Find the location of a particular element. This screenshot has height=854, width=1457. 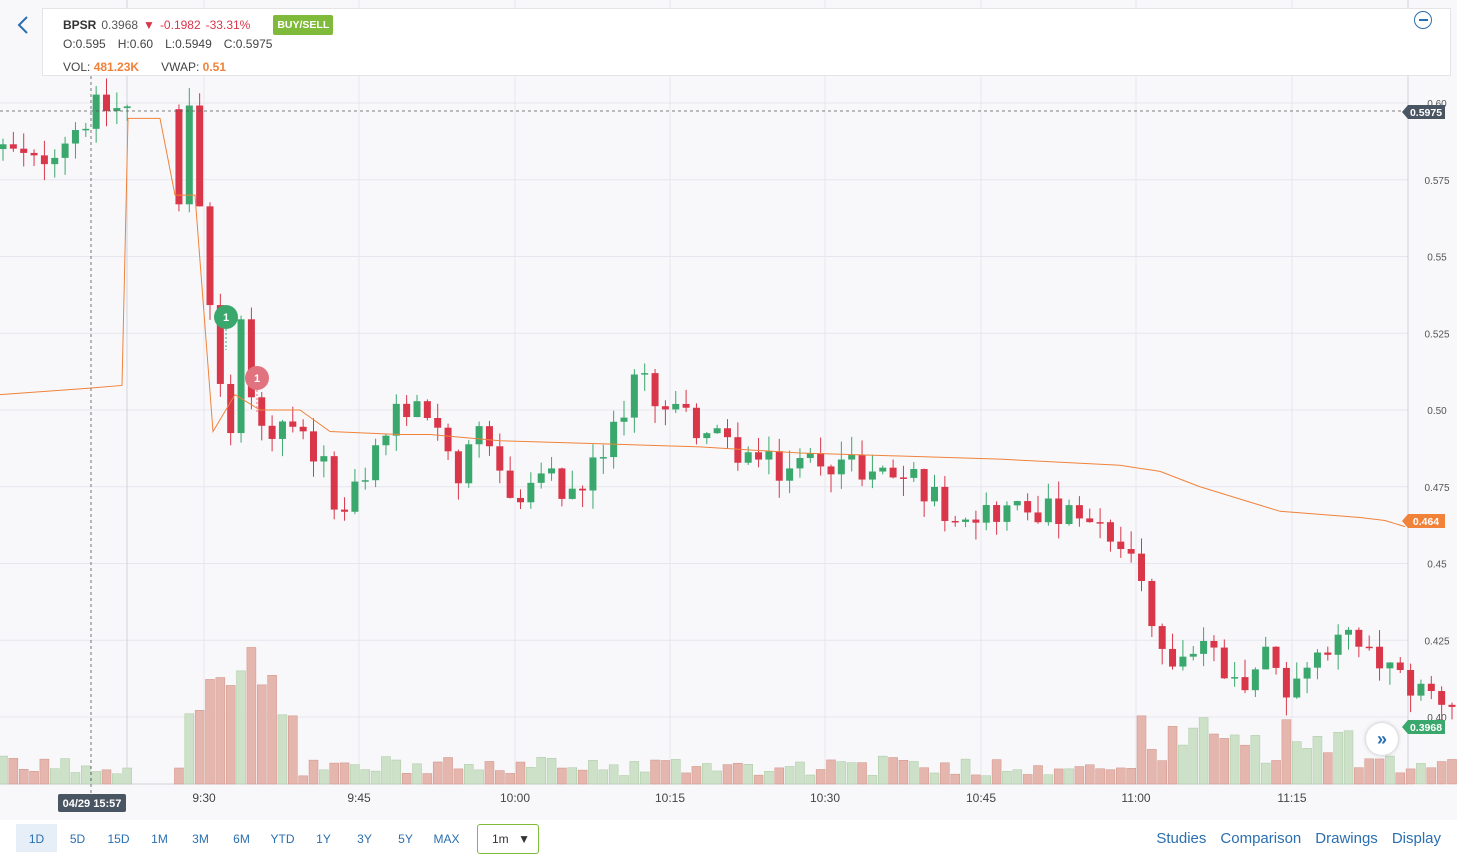

period-3y: 3Y is located at coordinates (364, 839).